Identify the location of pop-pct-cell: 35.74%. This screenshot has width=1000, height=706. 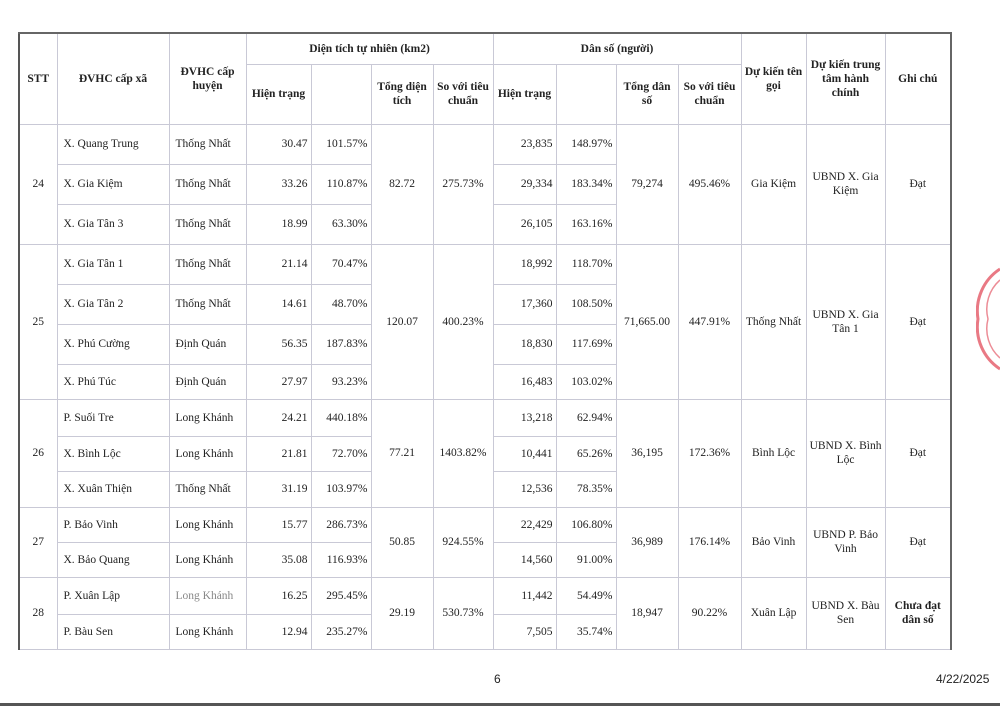
(586, 631).